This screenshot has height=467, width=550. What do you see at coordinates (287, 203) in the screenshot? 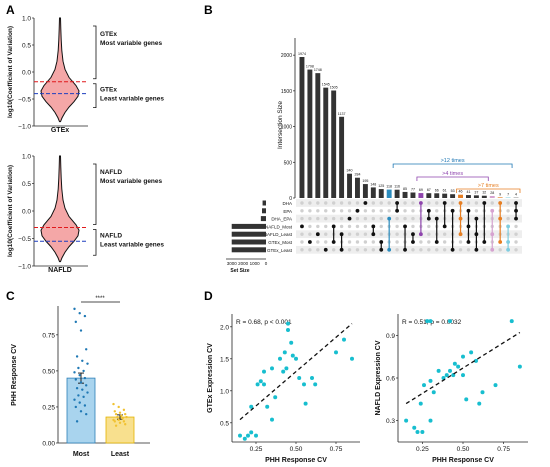
I see `set-name: DHA` at bounding box center [287, 203].